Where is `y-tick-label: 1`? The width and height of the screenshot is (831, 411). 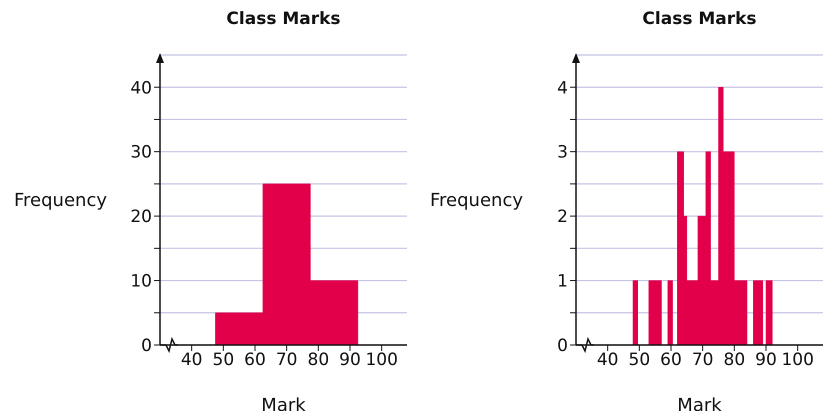
y-tick-label: 1 is located at coordinates (562, 282).